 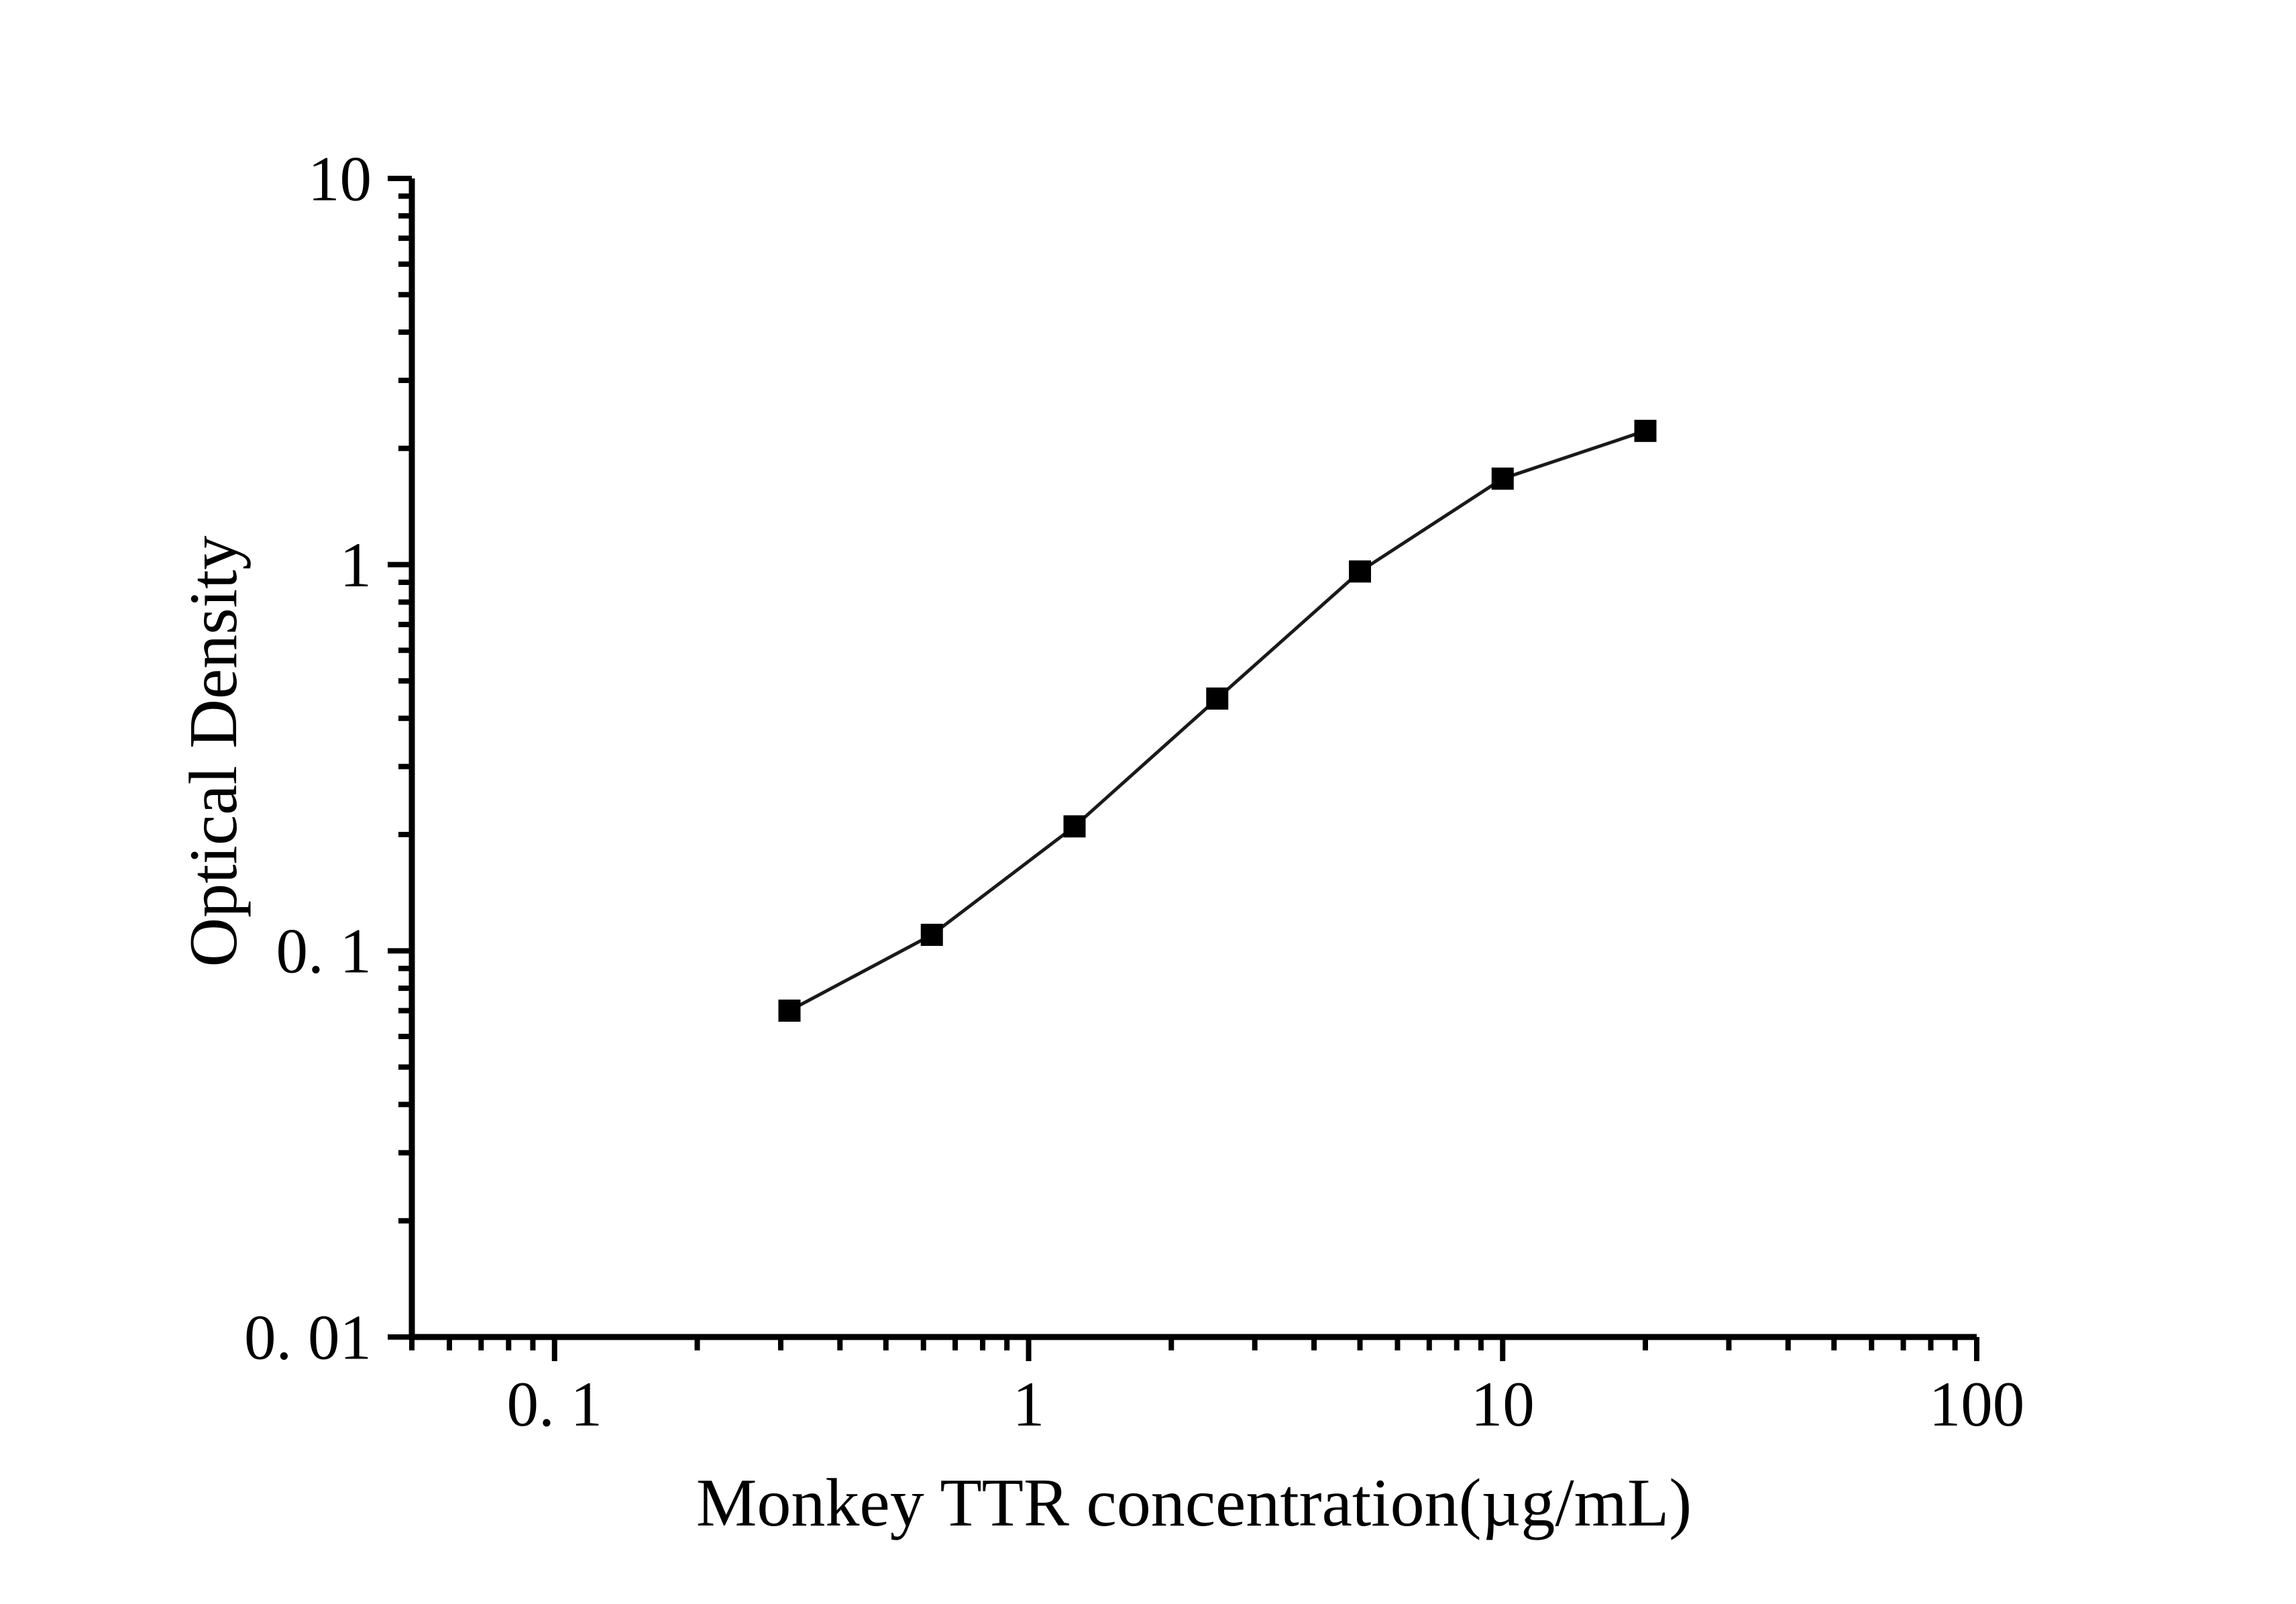 I want to click on y-tick-label: 1, so click(x=356, y=564).